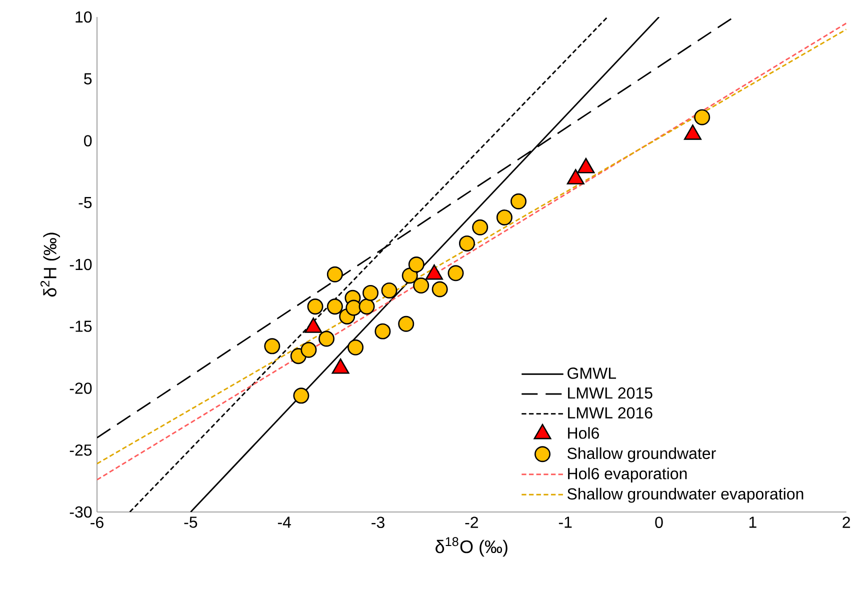 The height and width of the screenshot is (591, 862). What do you see at coordinates (583, 433) in the screenshot?
I see `legend-label: Hol6` at bounding box center [583, 433].